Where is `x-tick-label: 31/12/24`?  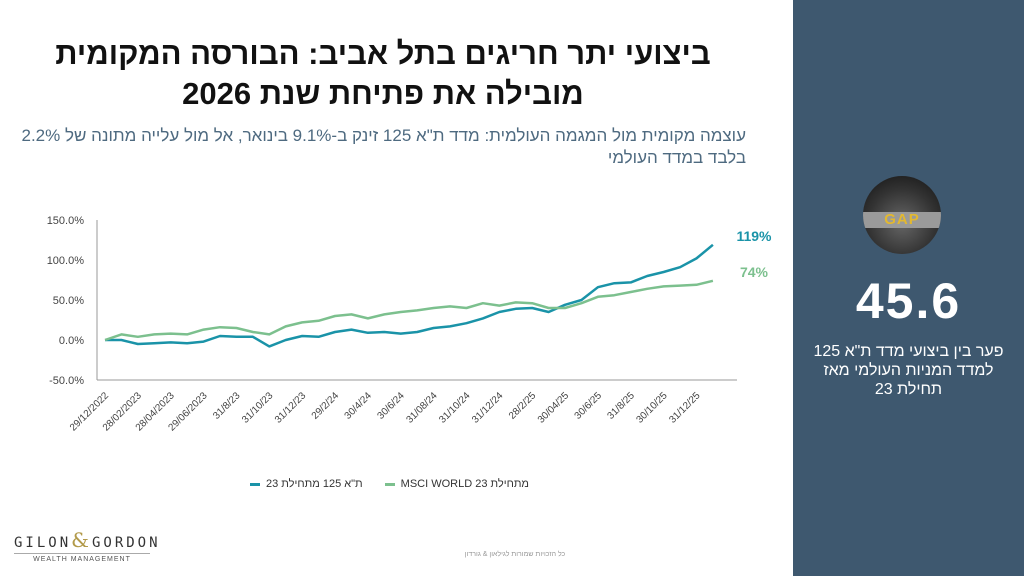 x-tick-label: 31/12/24 is located at coordinates (488, 408).